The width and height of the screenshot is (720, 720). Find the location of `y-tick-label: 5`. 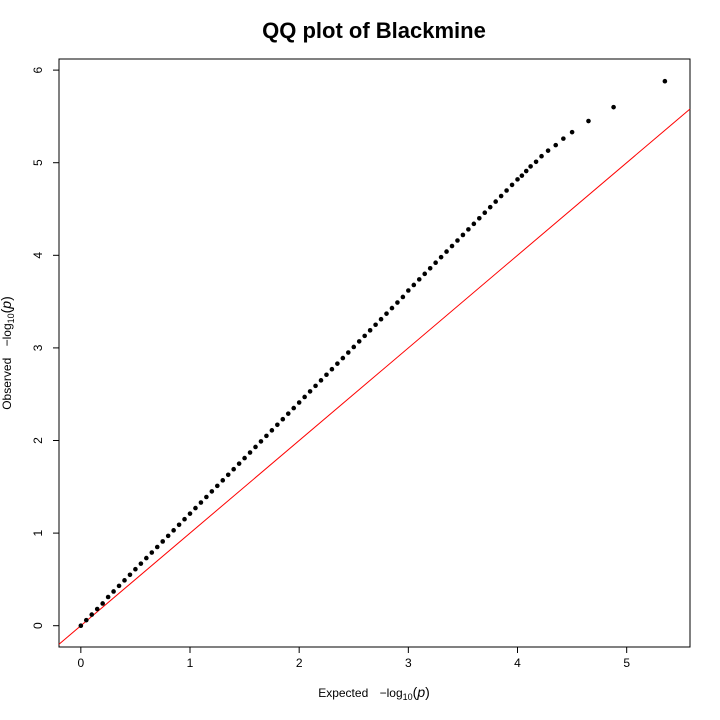

y-tick-label: 5 is located at coordinates (38, 162).